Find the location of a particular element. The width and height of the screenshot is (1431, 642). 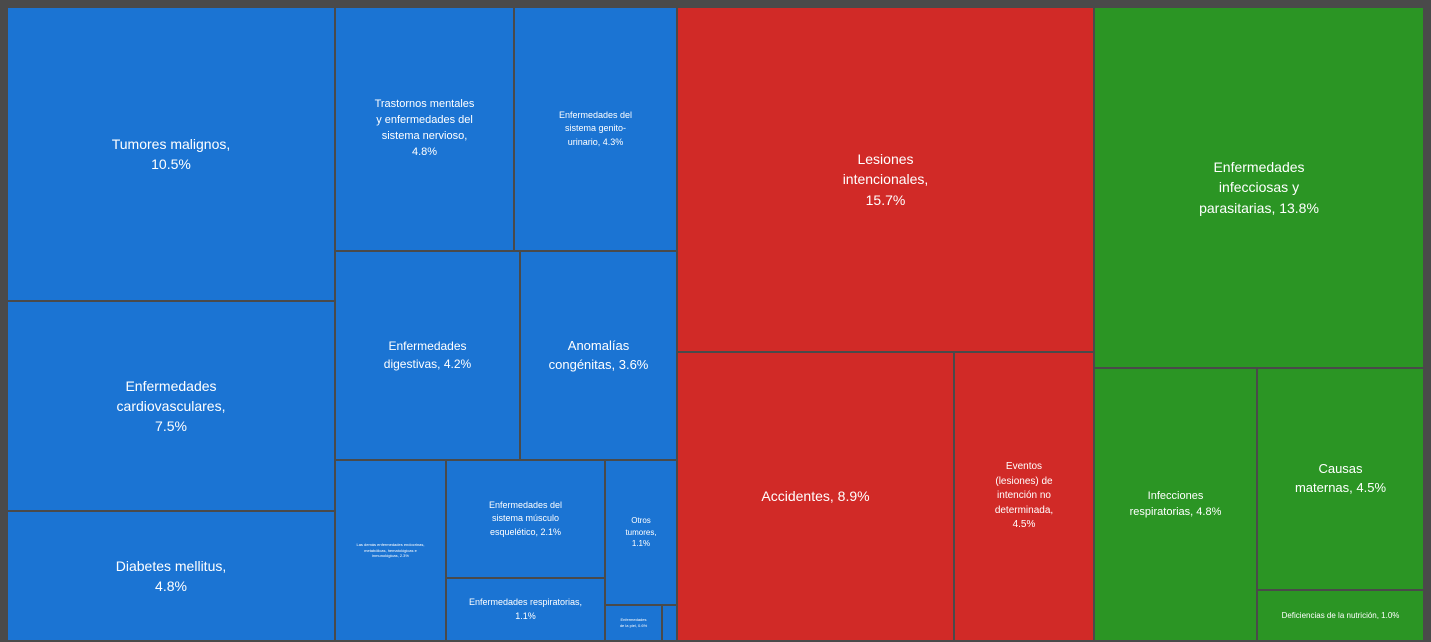

treemap-cell: Infecciones respiratorias, 4.8% is located at coordinates (1175, 504).